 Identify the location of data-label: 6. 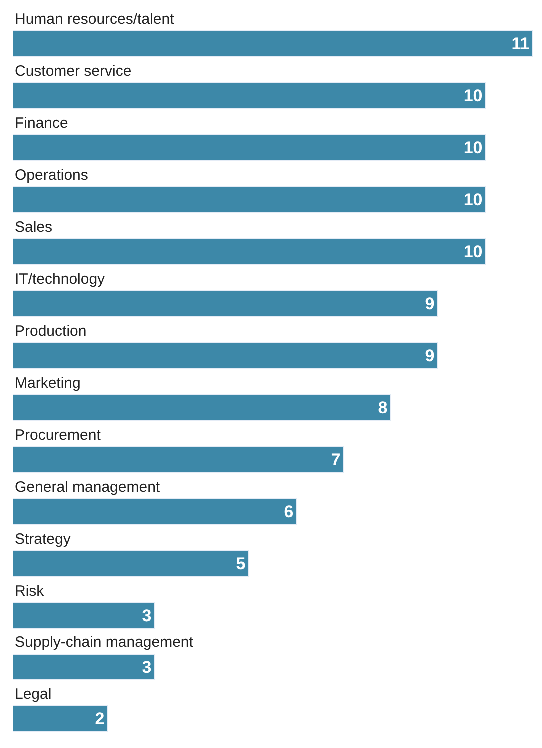
(289, 512).